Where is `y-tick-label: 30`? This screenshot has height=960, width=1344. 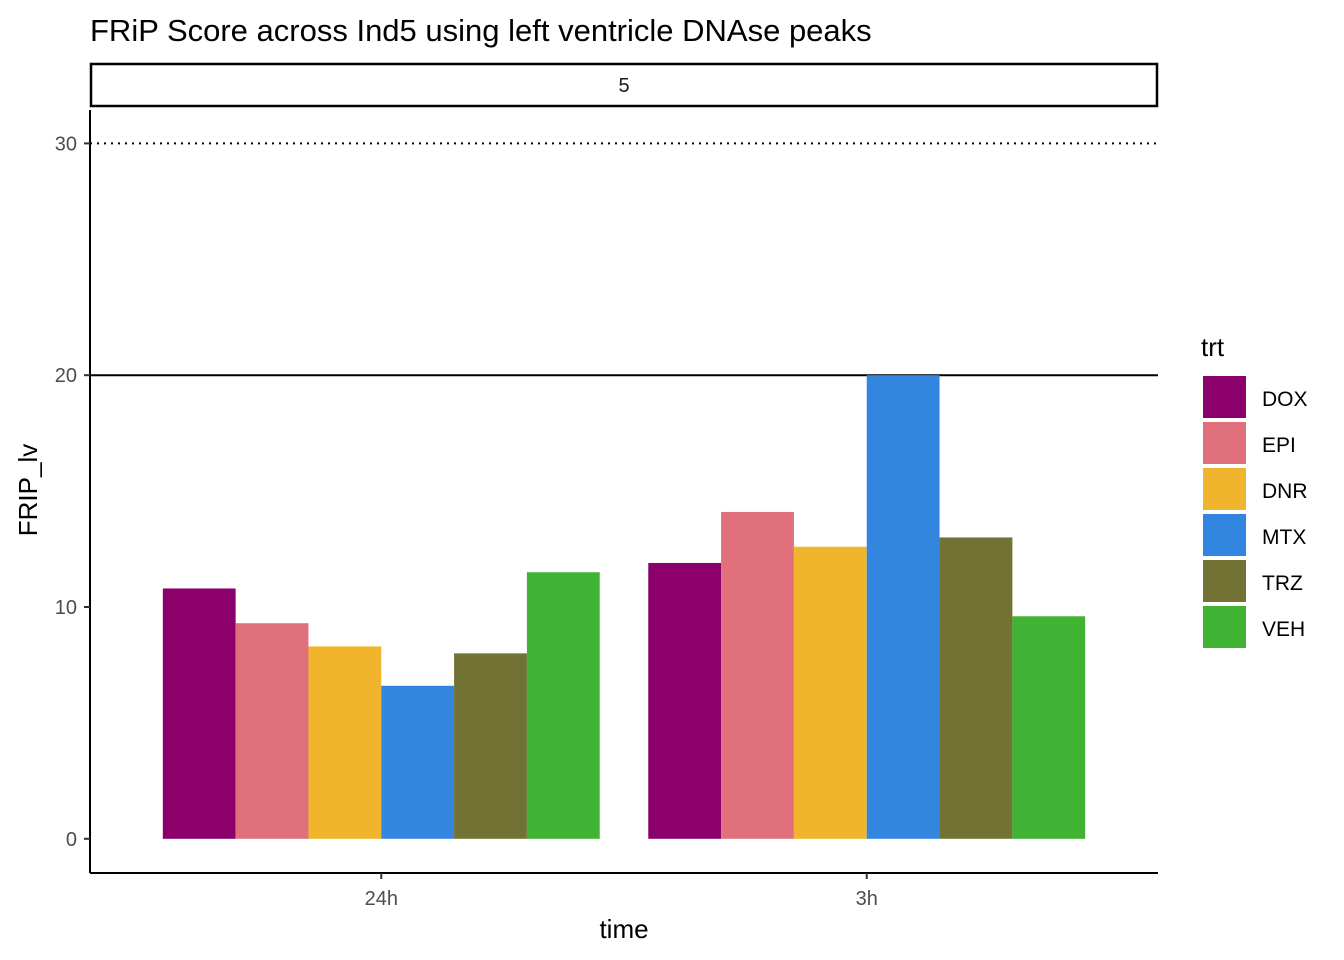 y-tick-label: 30 is located at coordinates (66, 144).